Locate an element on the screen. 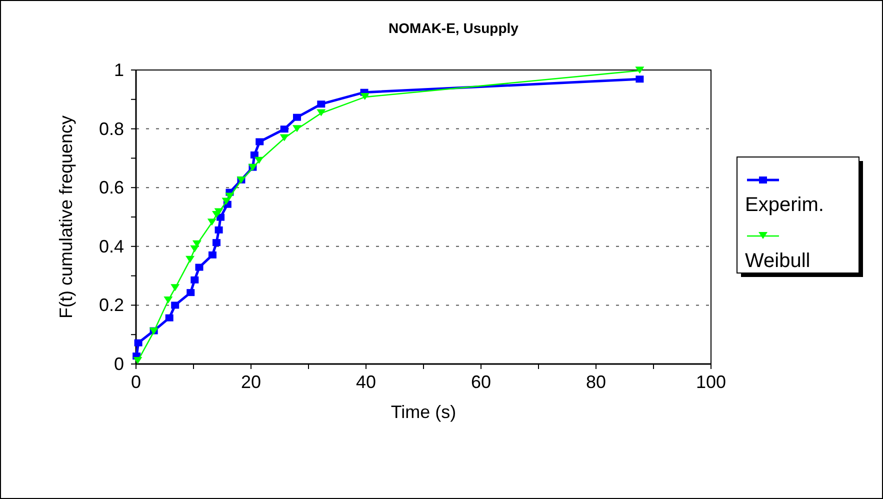 Image resolution: width=883 pixels, height=499 pixels. legend-label: Weibull is located at coordinates (777, 261).